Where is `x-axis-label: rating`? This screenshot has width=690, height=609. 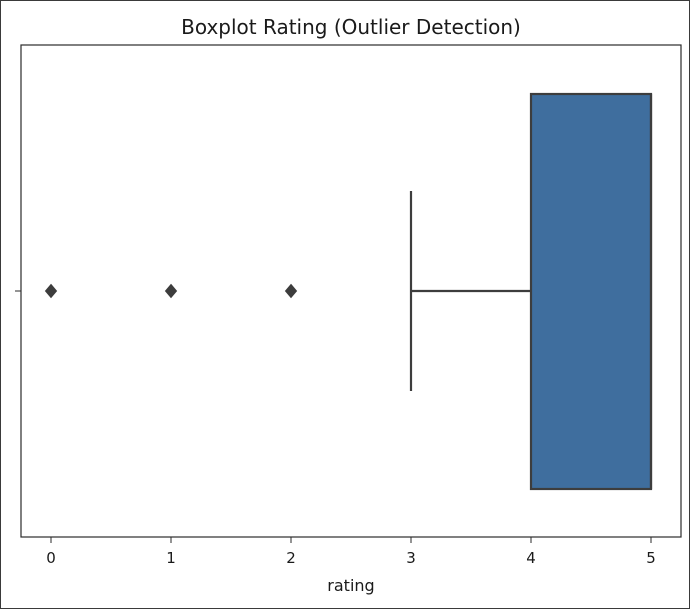
x-axis-label: rating is located at coordinates (350, 585).